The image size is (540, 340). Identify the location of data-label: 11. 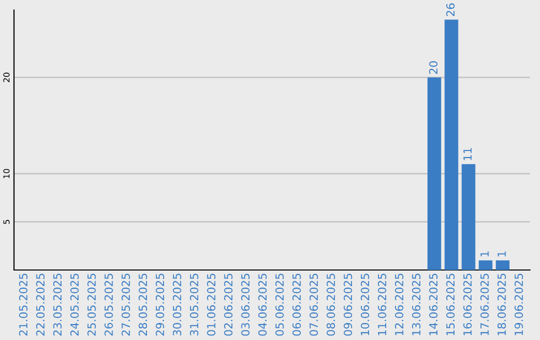
(467, 154).